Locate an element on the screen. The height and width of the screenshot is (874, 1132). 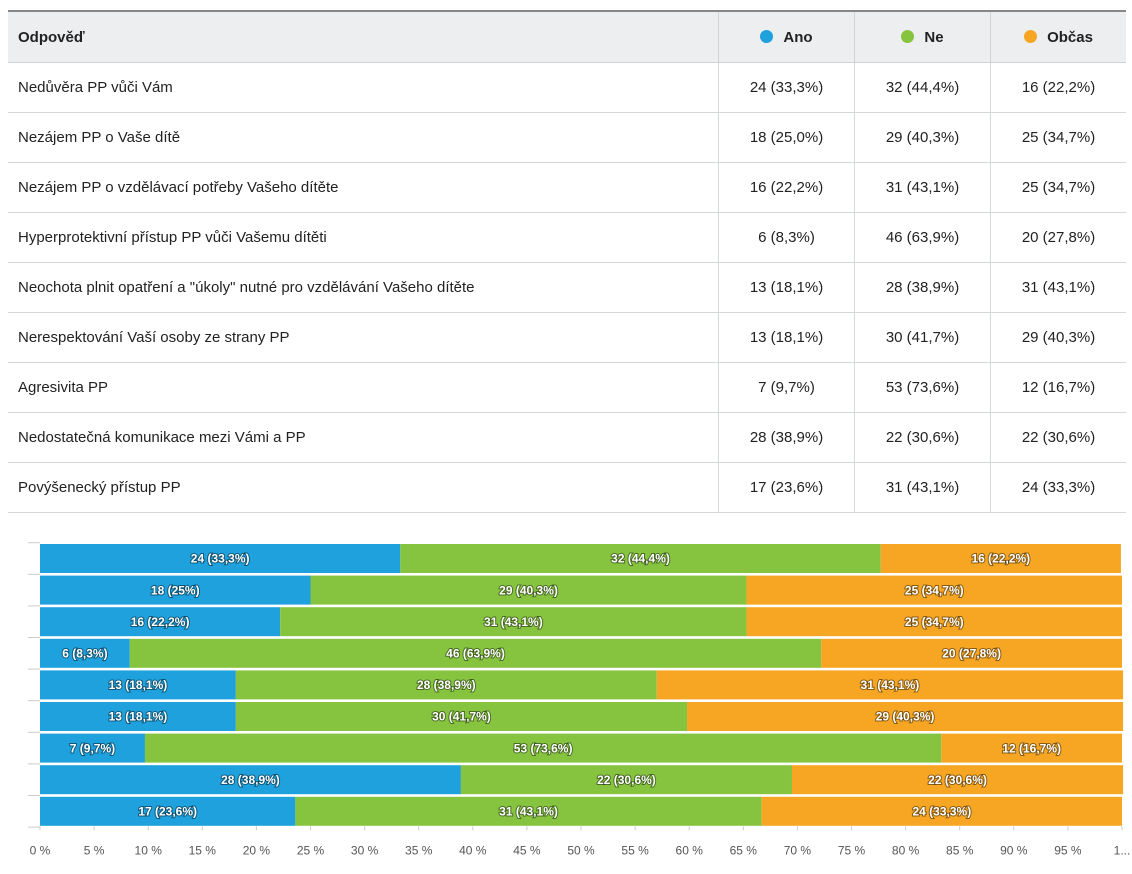
bar-label: 24 (33,3%) is located at coordinates (941, 811).